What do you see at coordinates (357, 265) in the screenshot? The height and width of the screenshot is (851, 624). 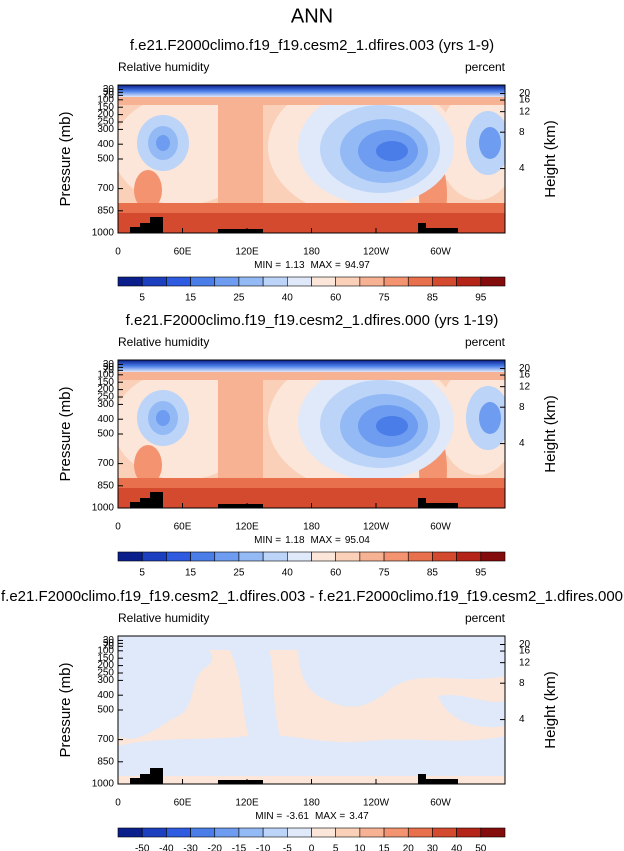 I see `max: 94.97` at bounding box center [357, 265].